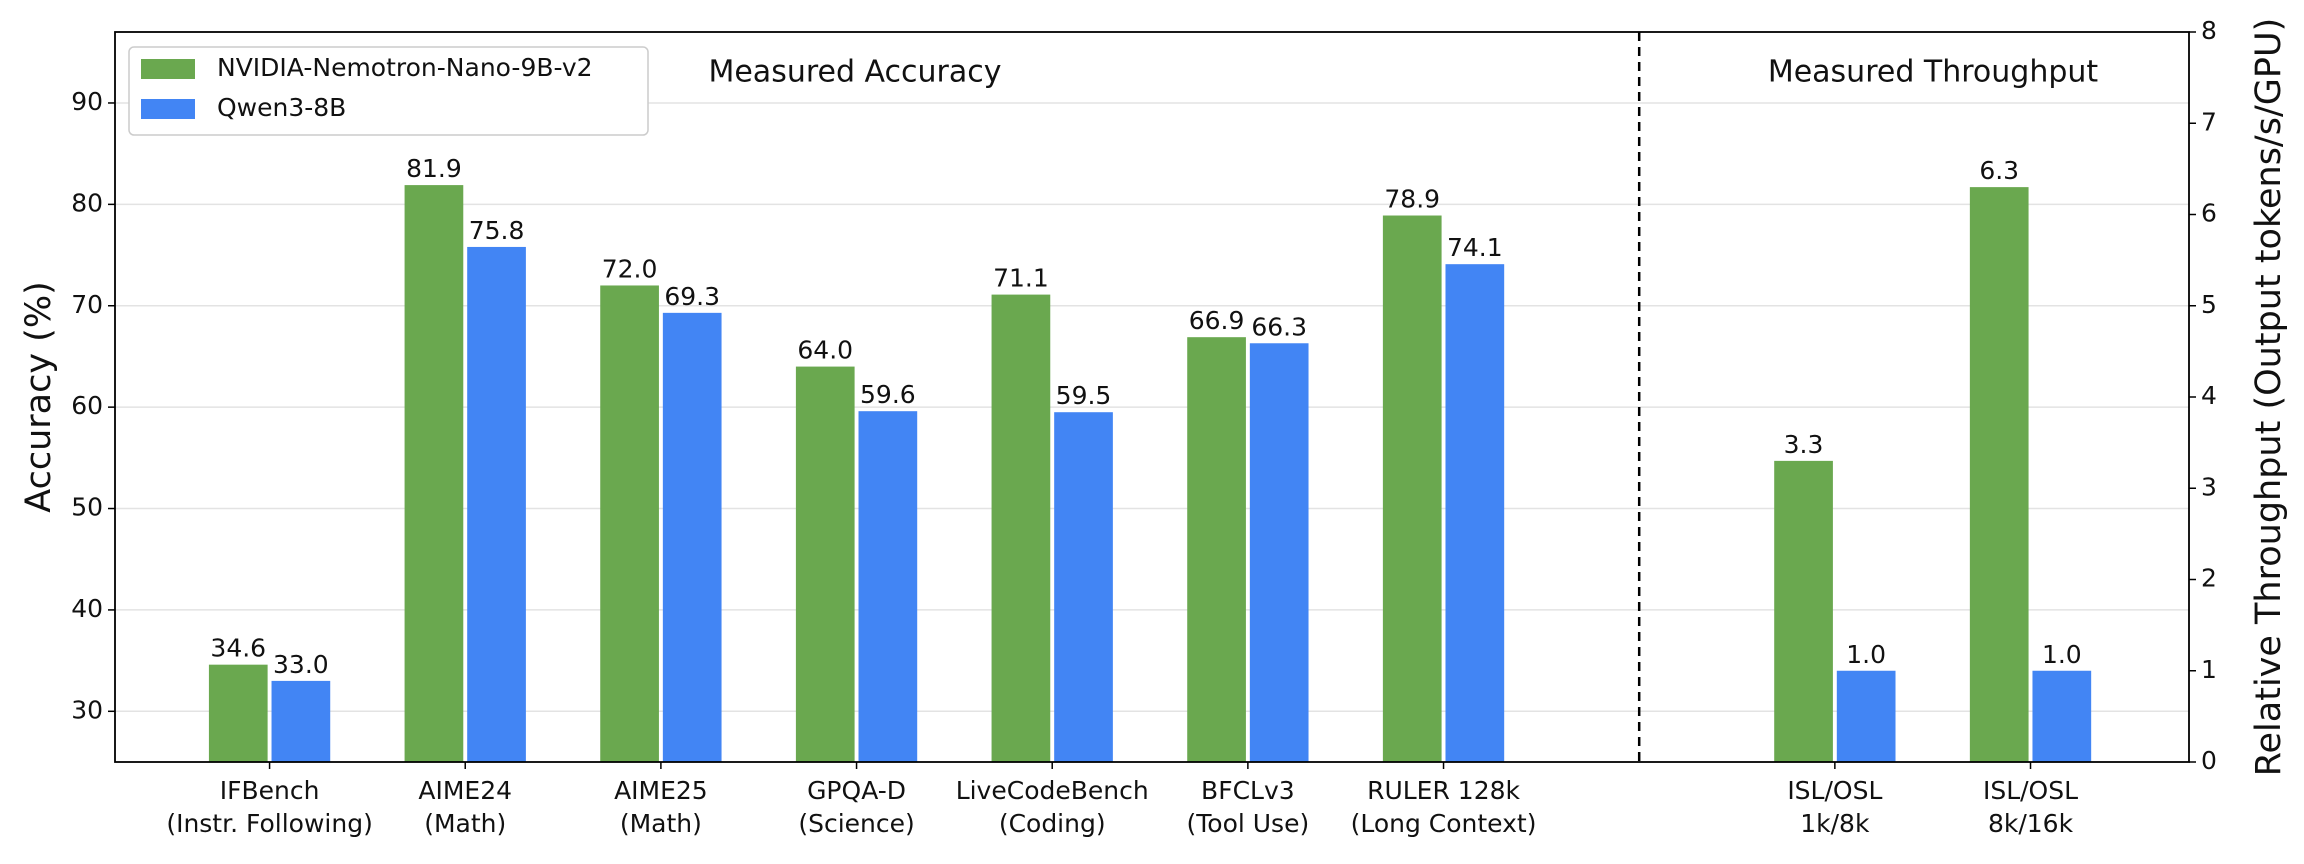 The width and height of the screenshot is (2304, 864). I want to click on x-tick-label-line: (Science), so click(856, 823).